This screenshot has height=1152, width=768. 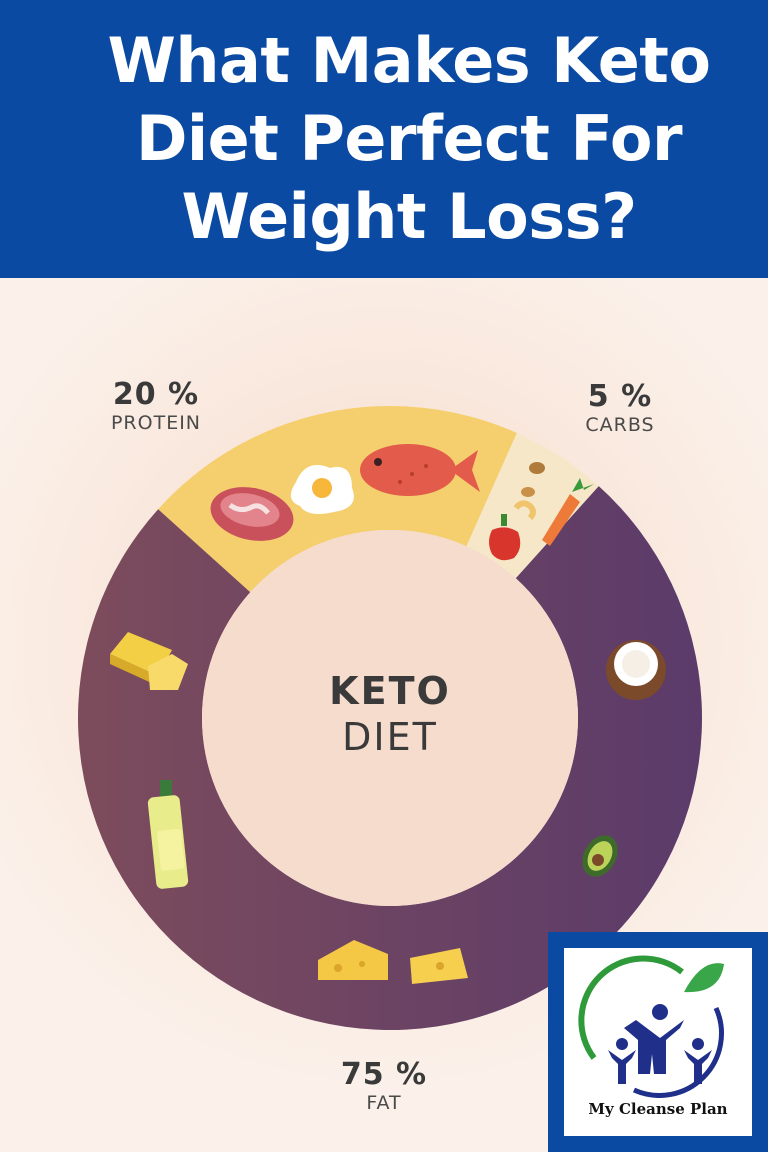 What do you see at coordinates (156, 394) in the screenshot?
I see `protein-percent: 20 %` at bounding box center [156, 394].